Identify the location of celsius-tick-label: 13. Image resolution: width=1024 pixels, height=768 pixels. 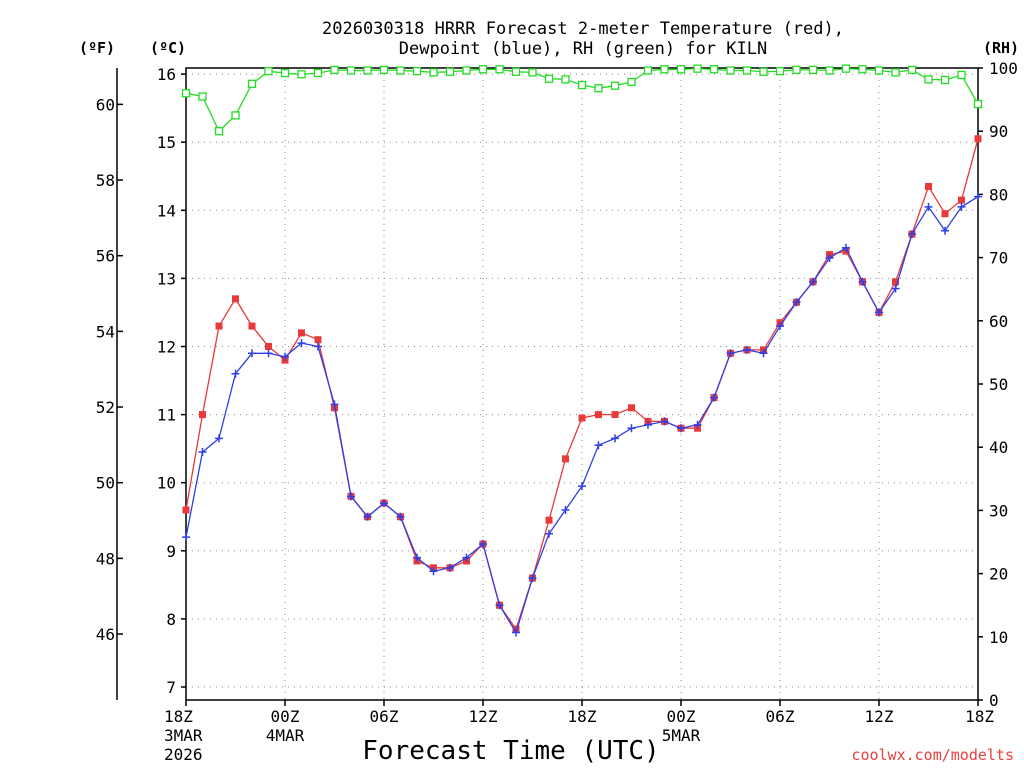
(166, 278).